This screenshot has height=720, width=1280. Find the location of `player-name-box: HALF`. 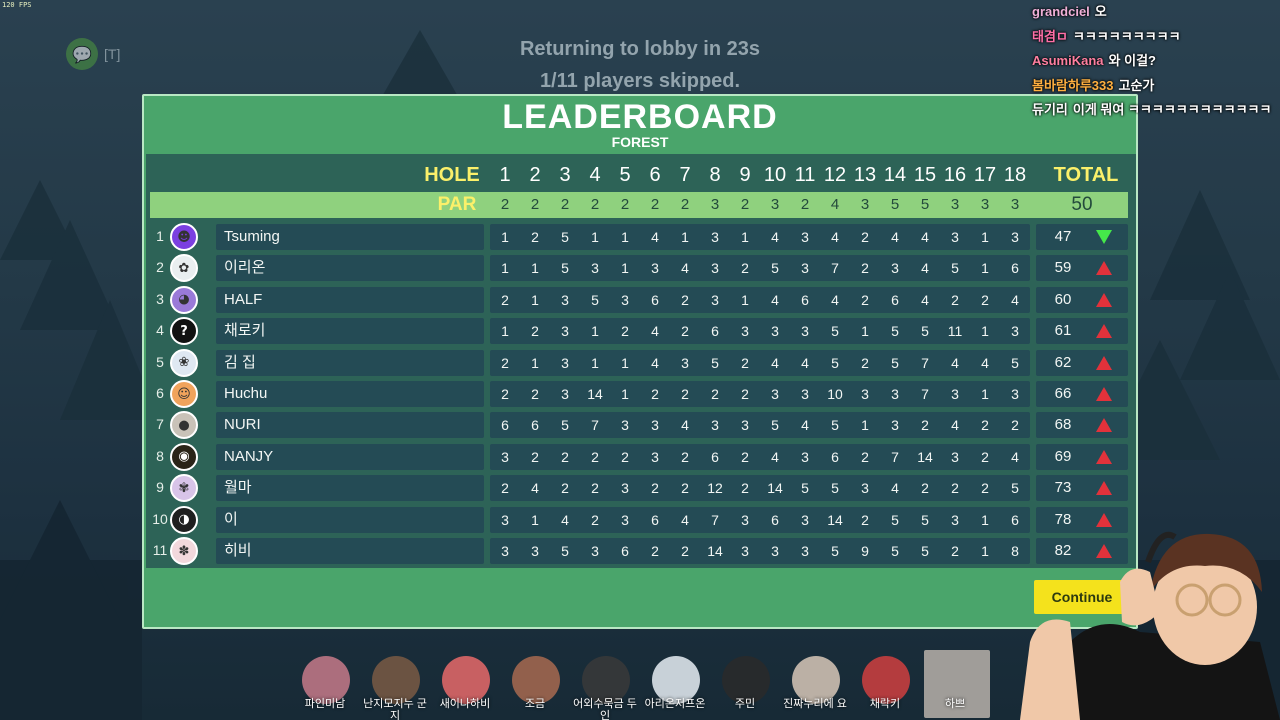

player-name-box: HALF is located at coordinates (350, 299).